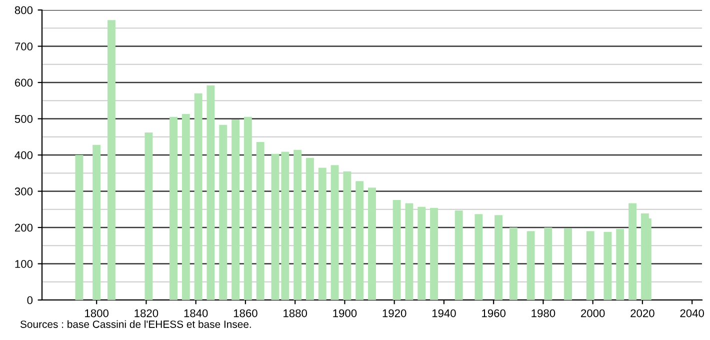  I want to click on y-tick-label: 800, so click(23, 10).